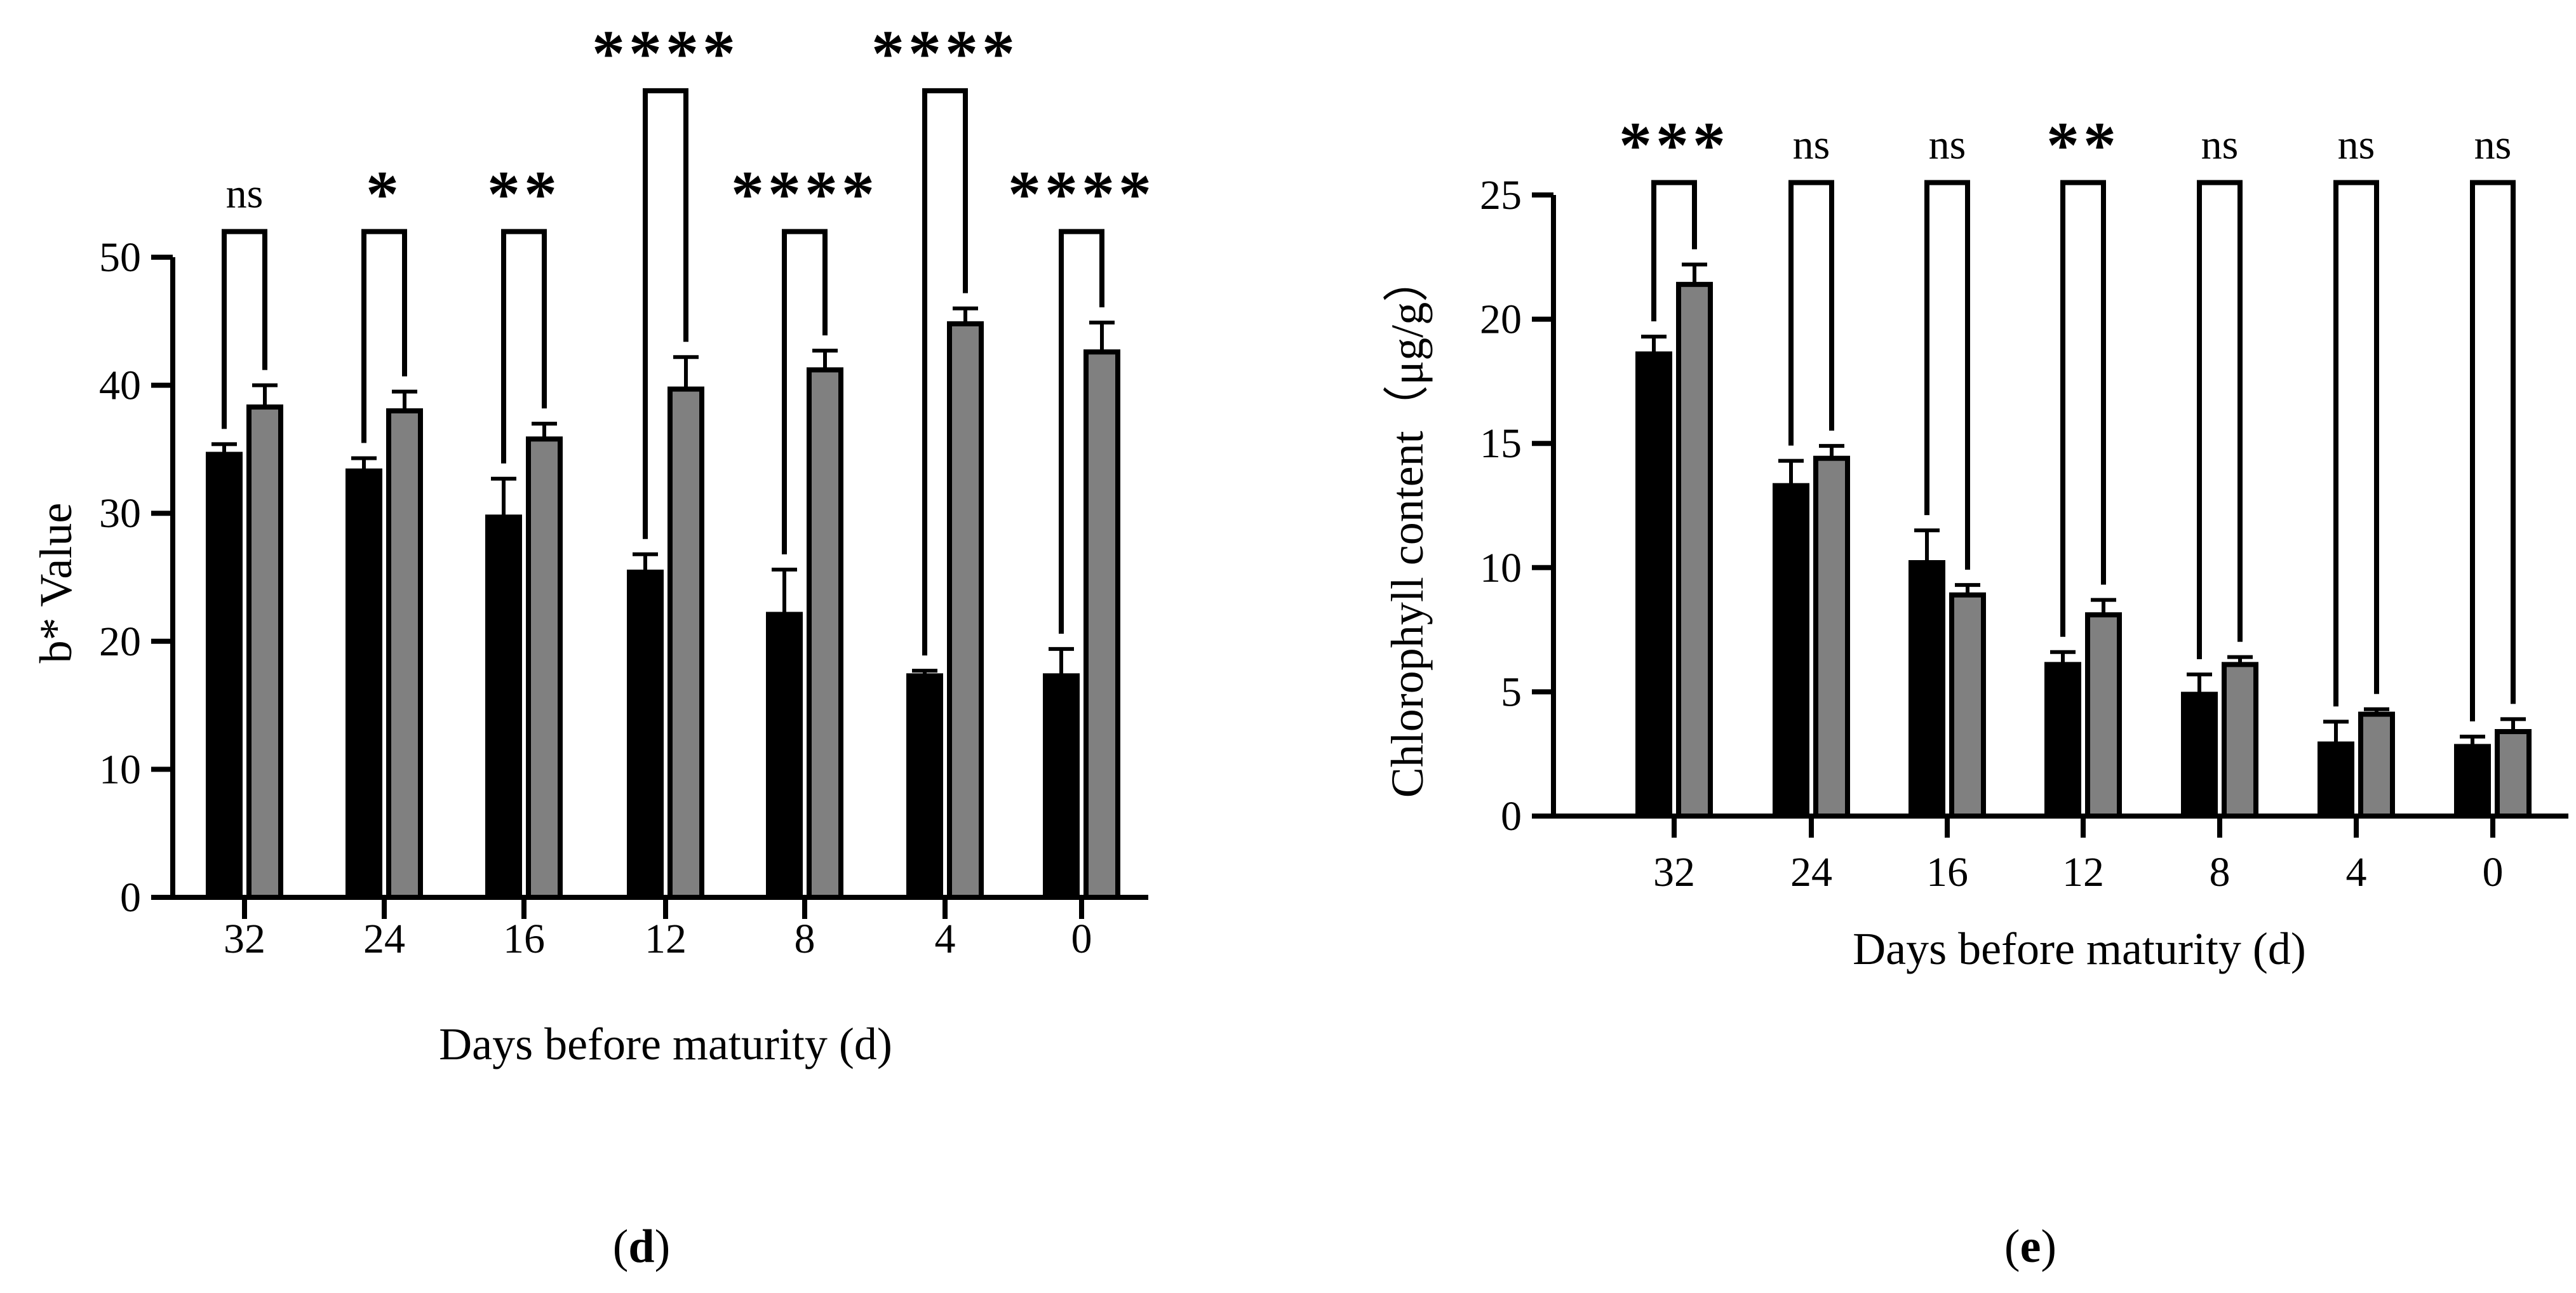 The height and width of the screenshot is (1293, 2576). What do you see at coordinates (1501, 320) in the screenshot?
I see `panel-e-y-tick-label: 20` at bounding box center [1501, 320].